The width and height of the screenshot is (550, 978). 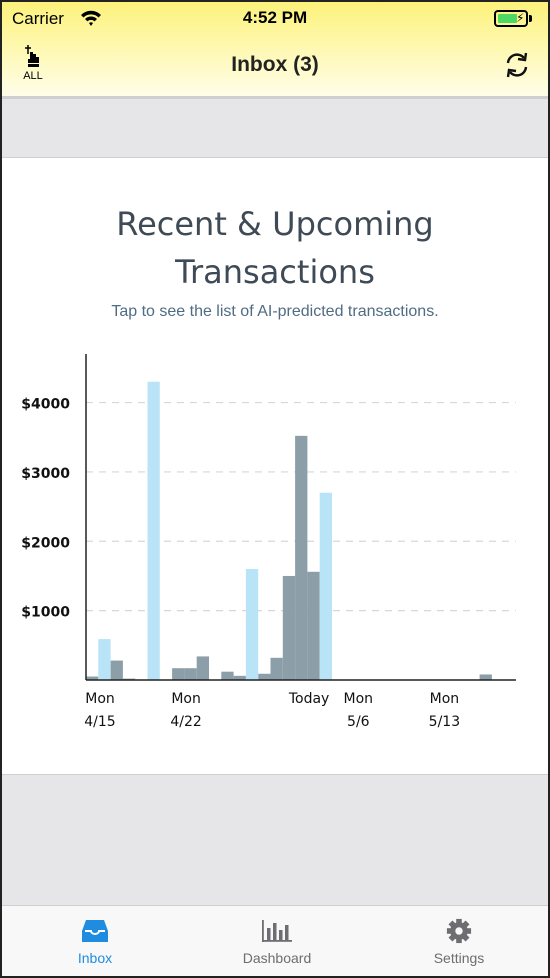 I want to click on bottom-spacer, so click(x=275, y=840).